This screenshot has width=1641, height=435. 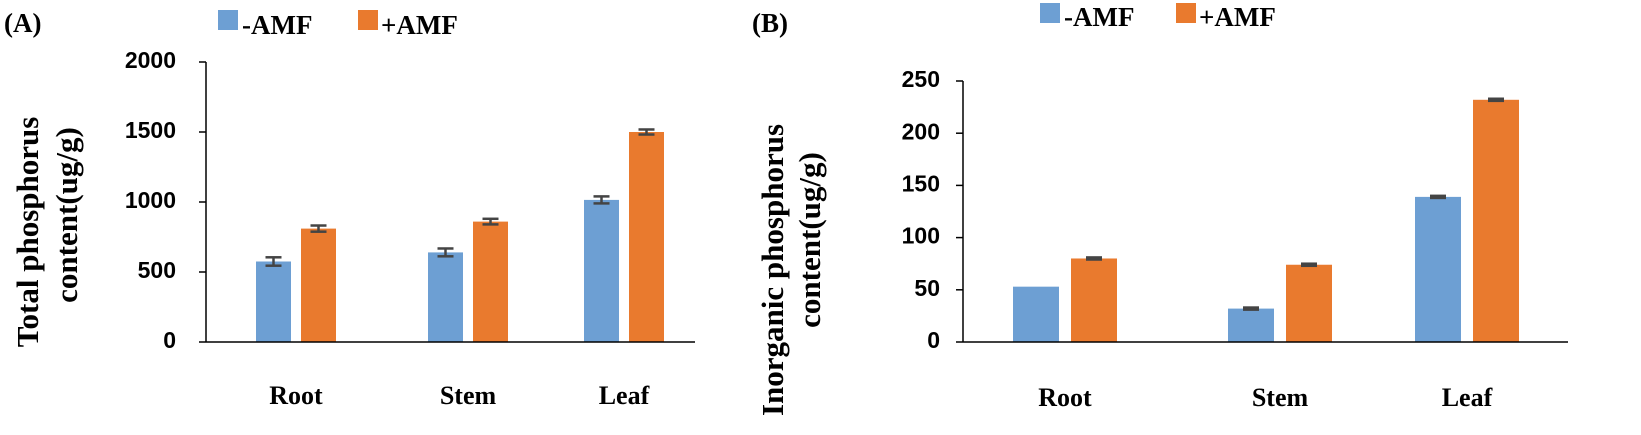 I want to click on panel-a-xtick-label: Stem, so click(x=468, y=395).